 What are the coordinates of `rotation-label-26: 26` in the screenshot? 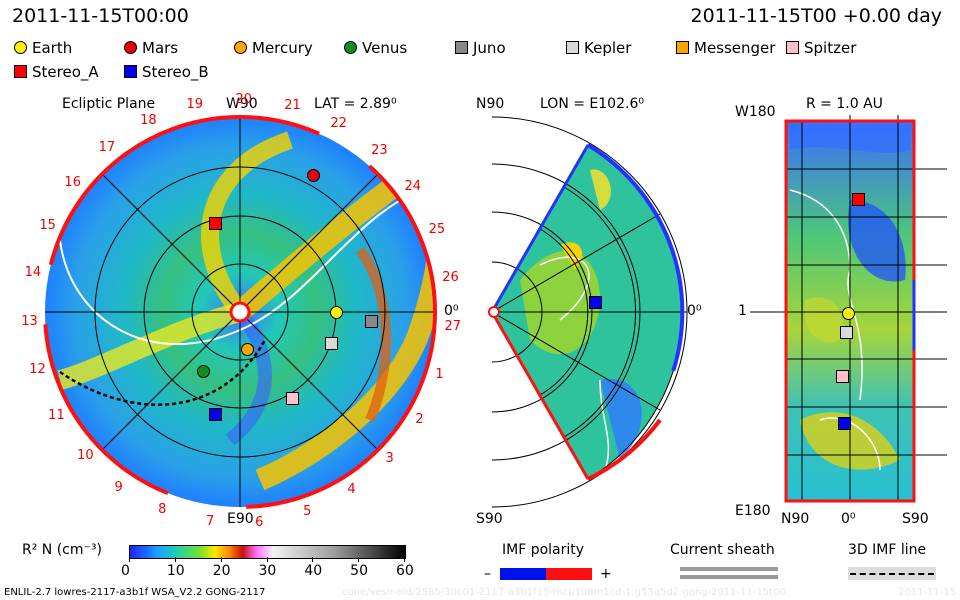 It's located at (450, 277).